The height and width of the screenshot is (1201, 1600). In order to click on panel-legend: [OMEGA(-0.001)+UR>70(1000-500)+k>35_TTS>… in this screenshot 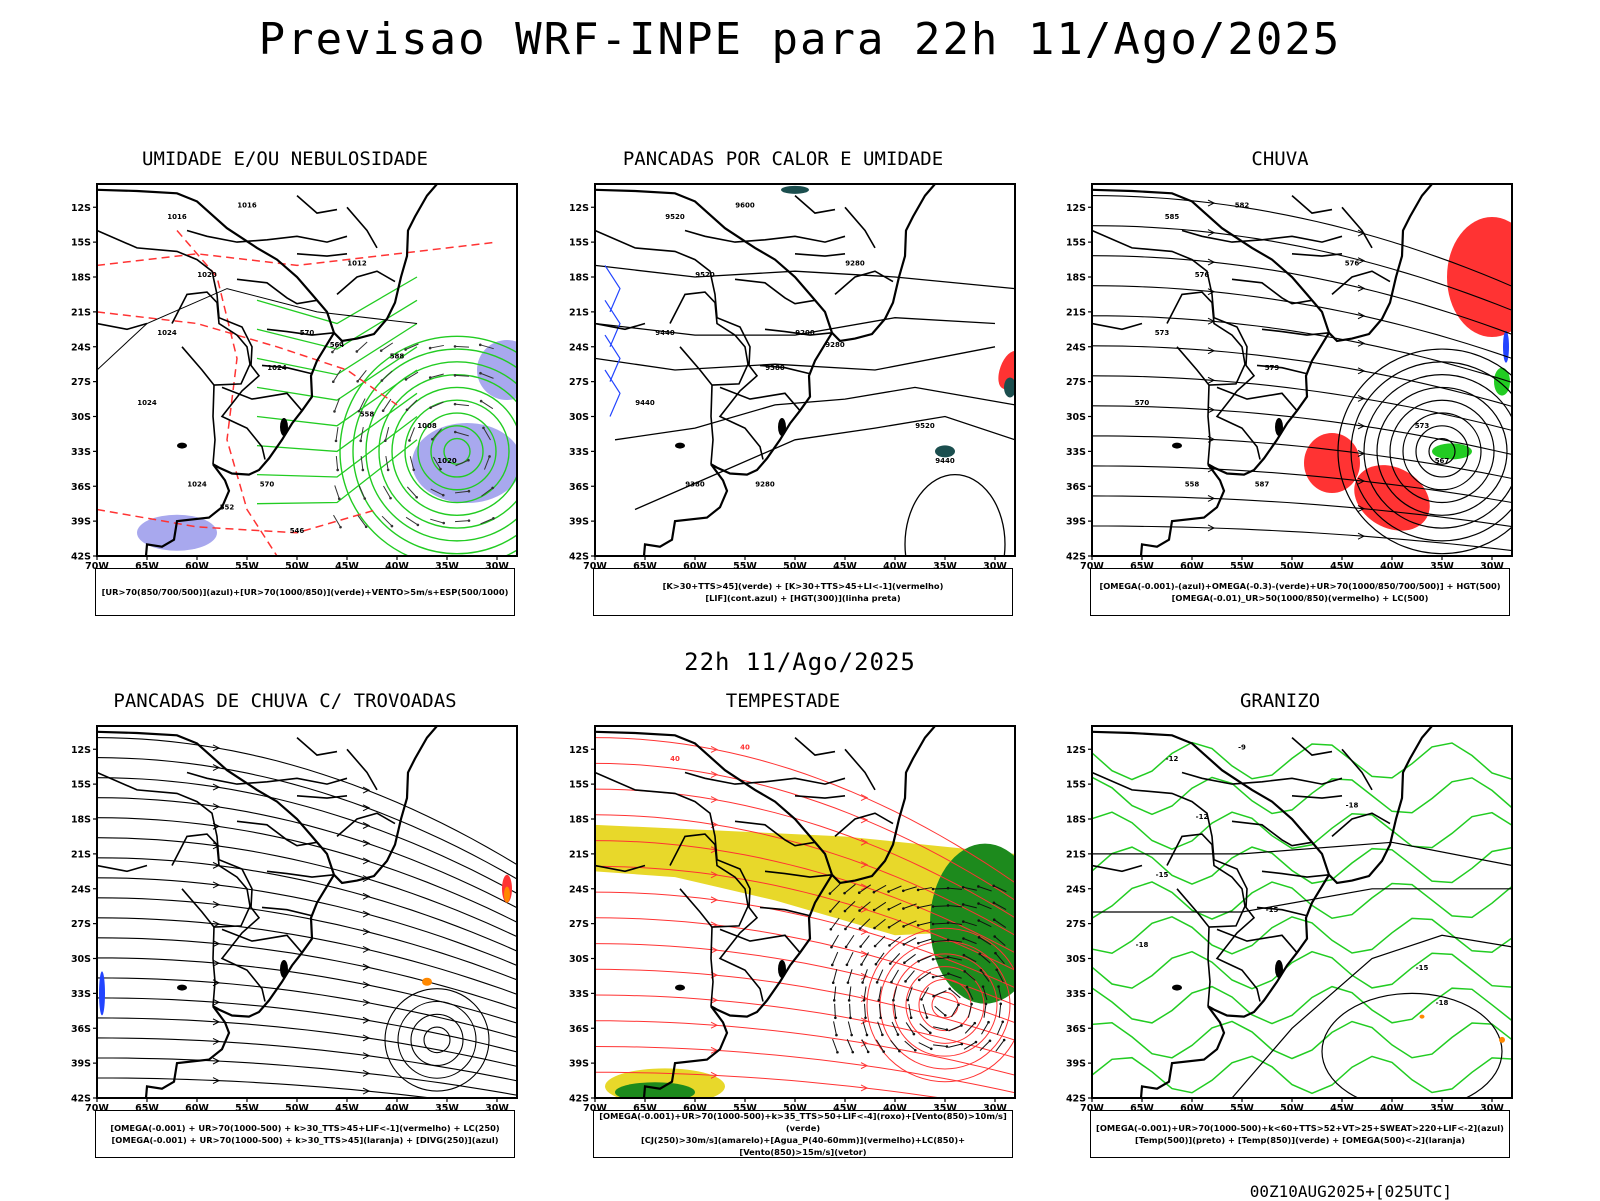, I will do `click(803, 1134)`.